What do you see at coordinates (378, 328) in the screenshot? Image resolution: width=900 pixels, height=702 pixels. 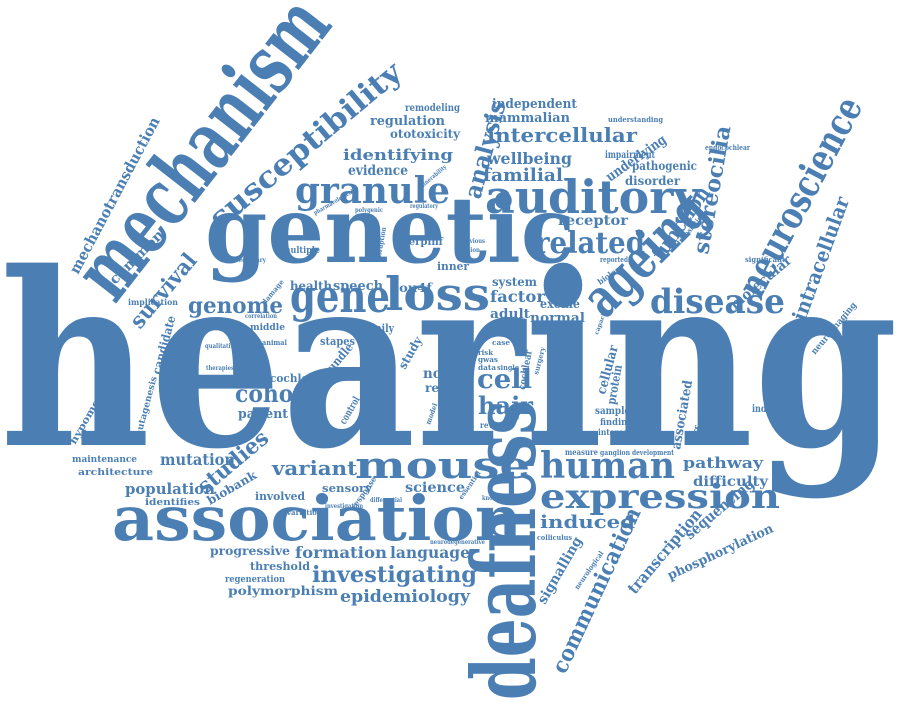 I see `word-family: family` at bounding box center [378, 328].